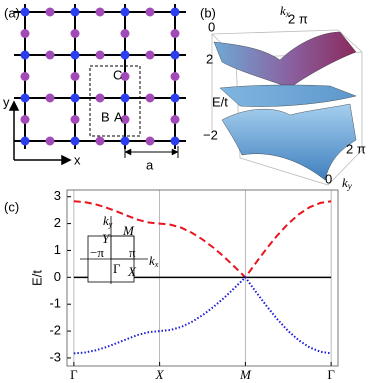 This screenshot has width=374, height=383. Describe the element at coordinates (210, 134) in the screenshot. I see `tick-label: −2` at that location.